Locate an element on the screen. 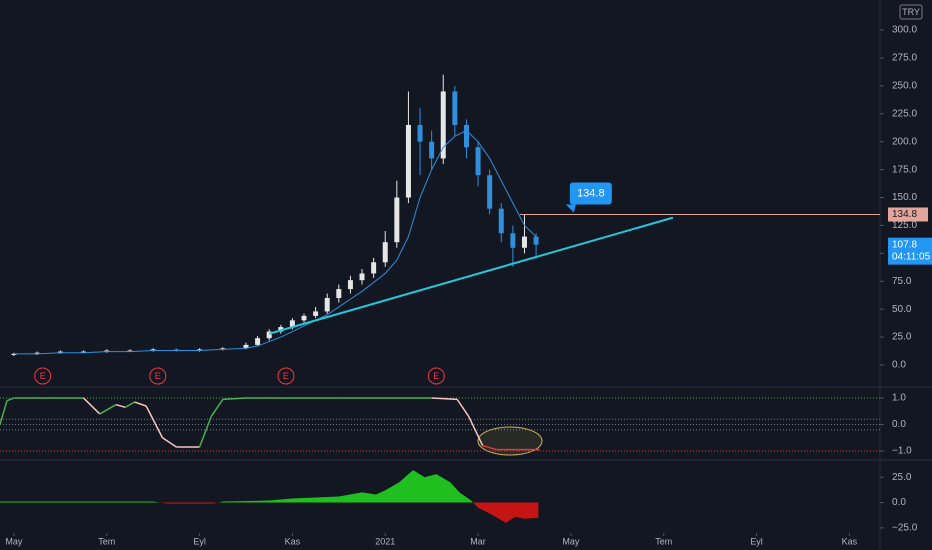 The height and width of the screenshot is (550, 932). x-tick-label: Mar is located at coordinates (478, 541).